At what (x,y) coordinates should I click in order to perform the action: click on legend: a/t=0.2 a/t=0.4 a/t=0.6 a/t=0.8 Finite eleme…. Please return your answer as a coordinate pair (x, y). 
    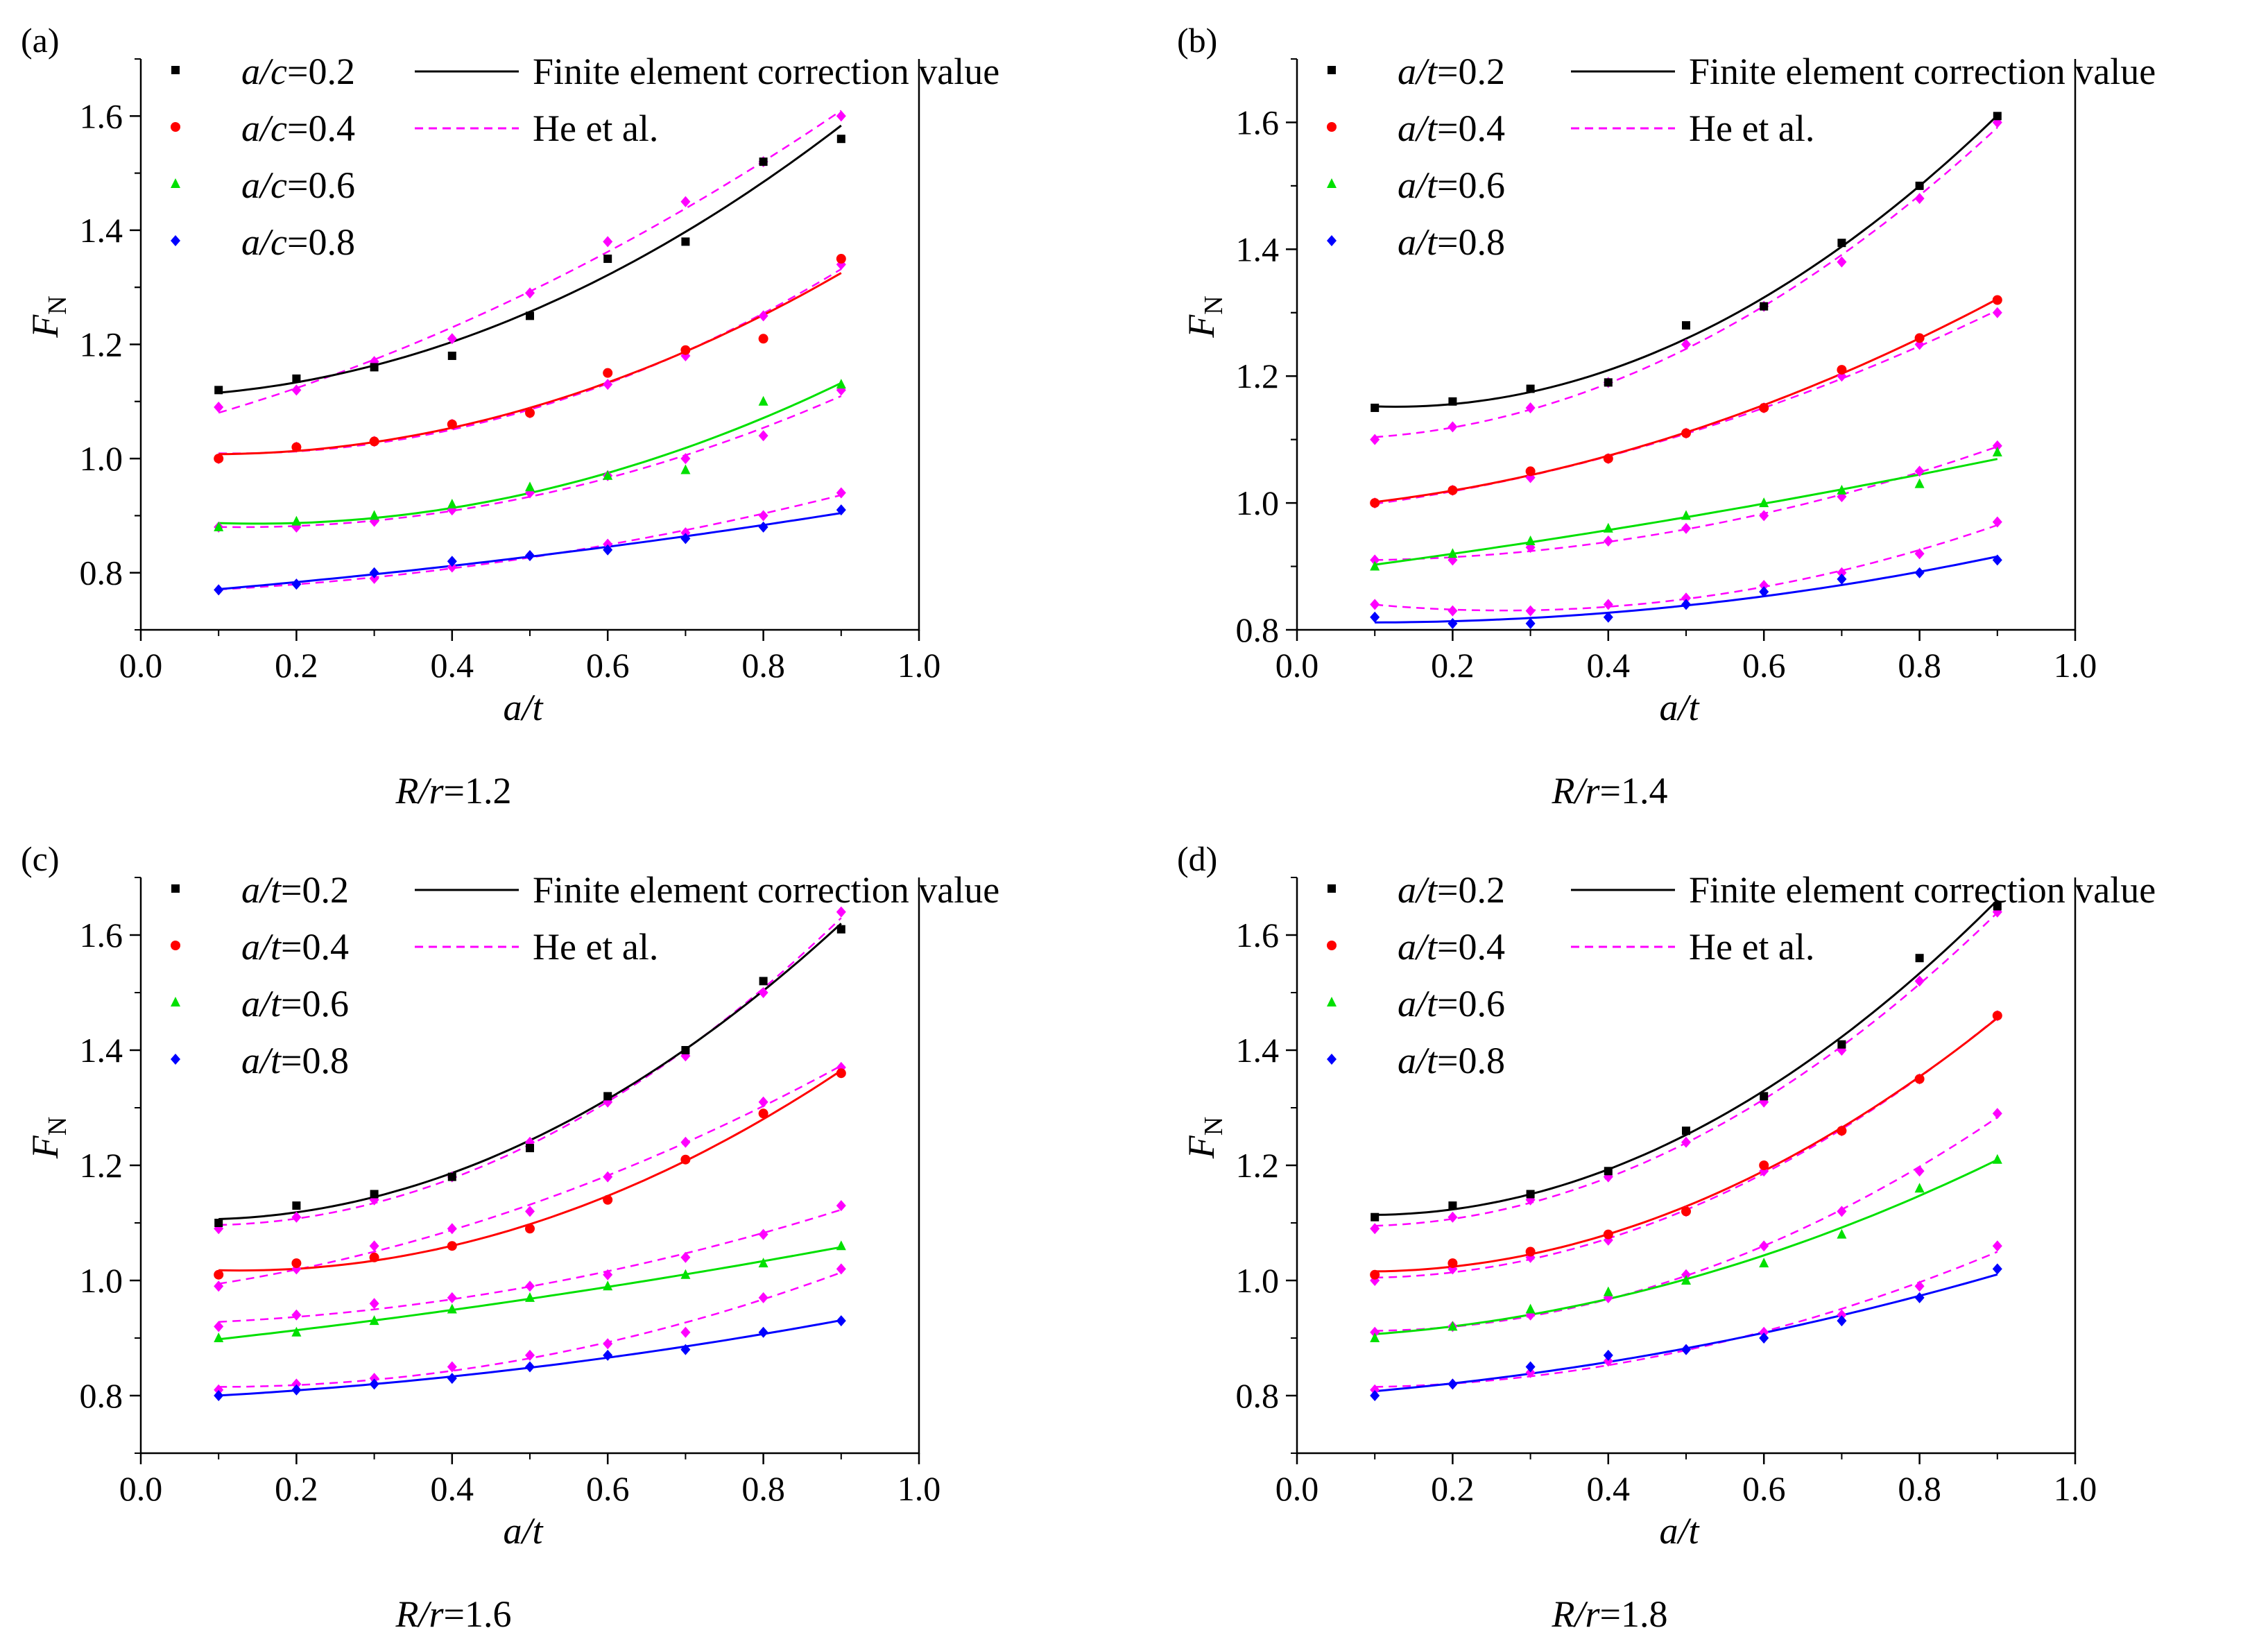
    Looking at the image, I should click on (1742, 157).